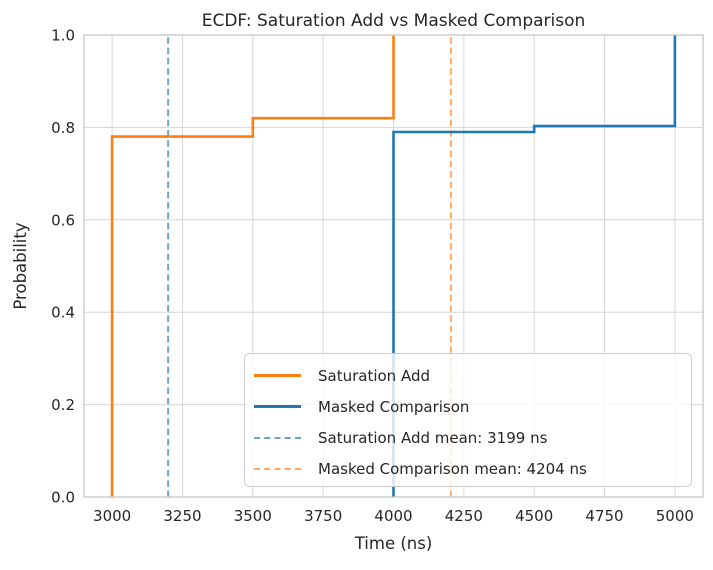 The height and width of the screenshot is (570, 713). I want to click on x-tick-3000: 3000, so click(112, 516).